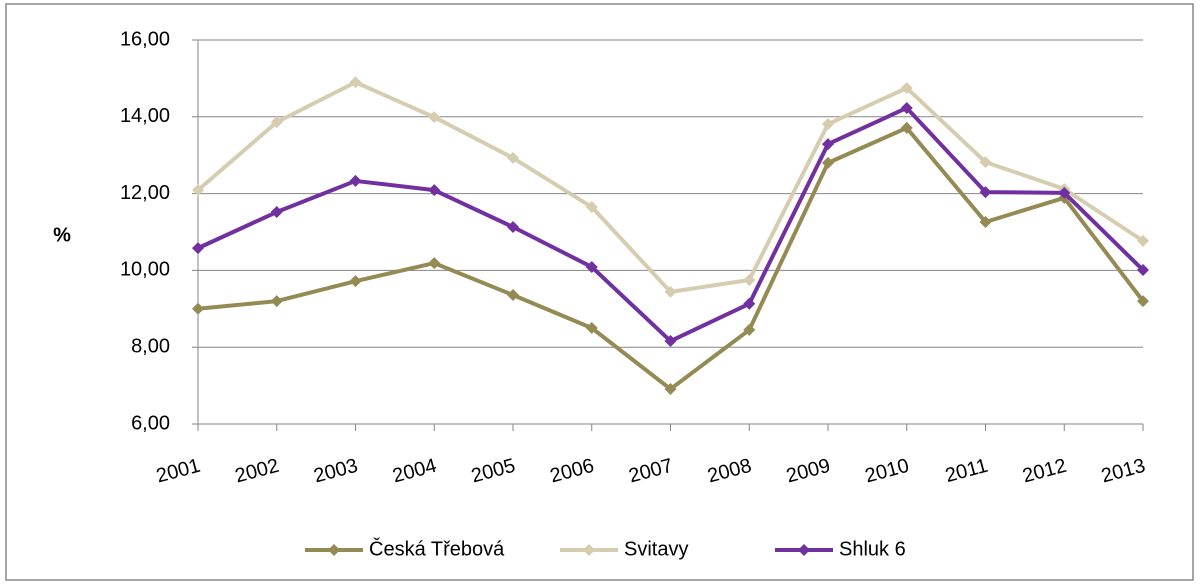 The image size is (1200, 584). What do you see at coordinates (145, 270) in the screenshot?
I see `y-tick-label: 10,00` at bounding box center [145, 270].